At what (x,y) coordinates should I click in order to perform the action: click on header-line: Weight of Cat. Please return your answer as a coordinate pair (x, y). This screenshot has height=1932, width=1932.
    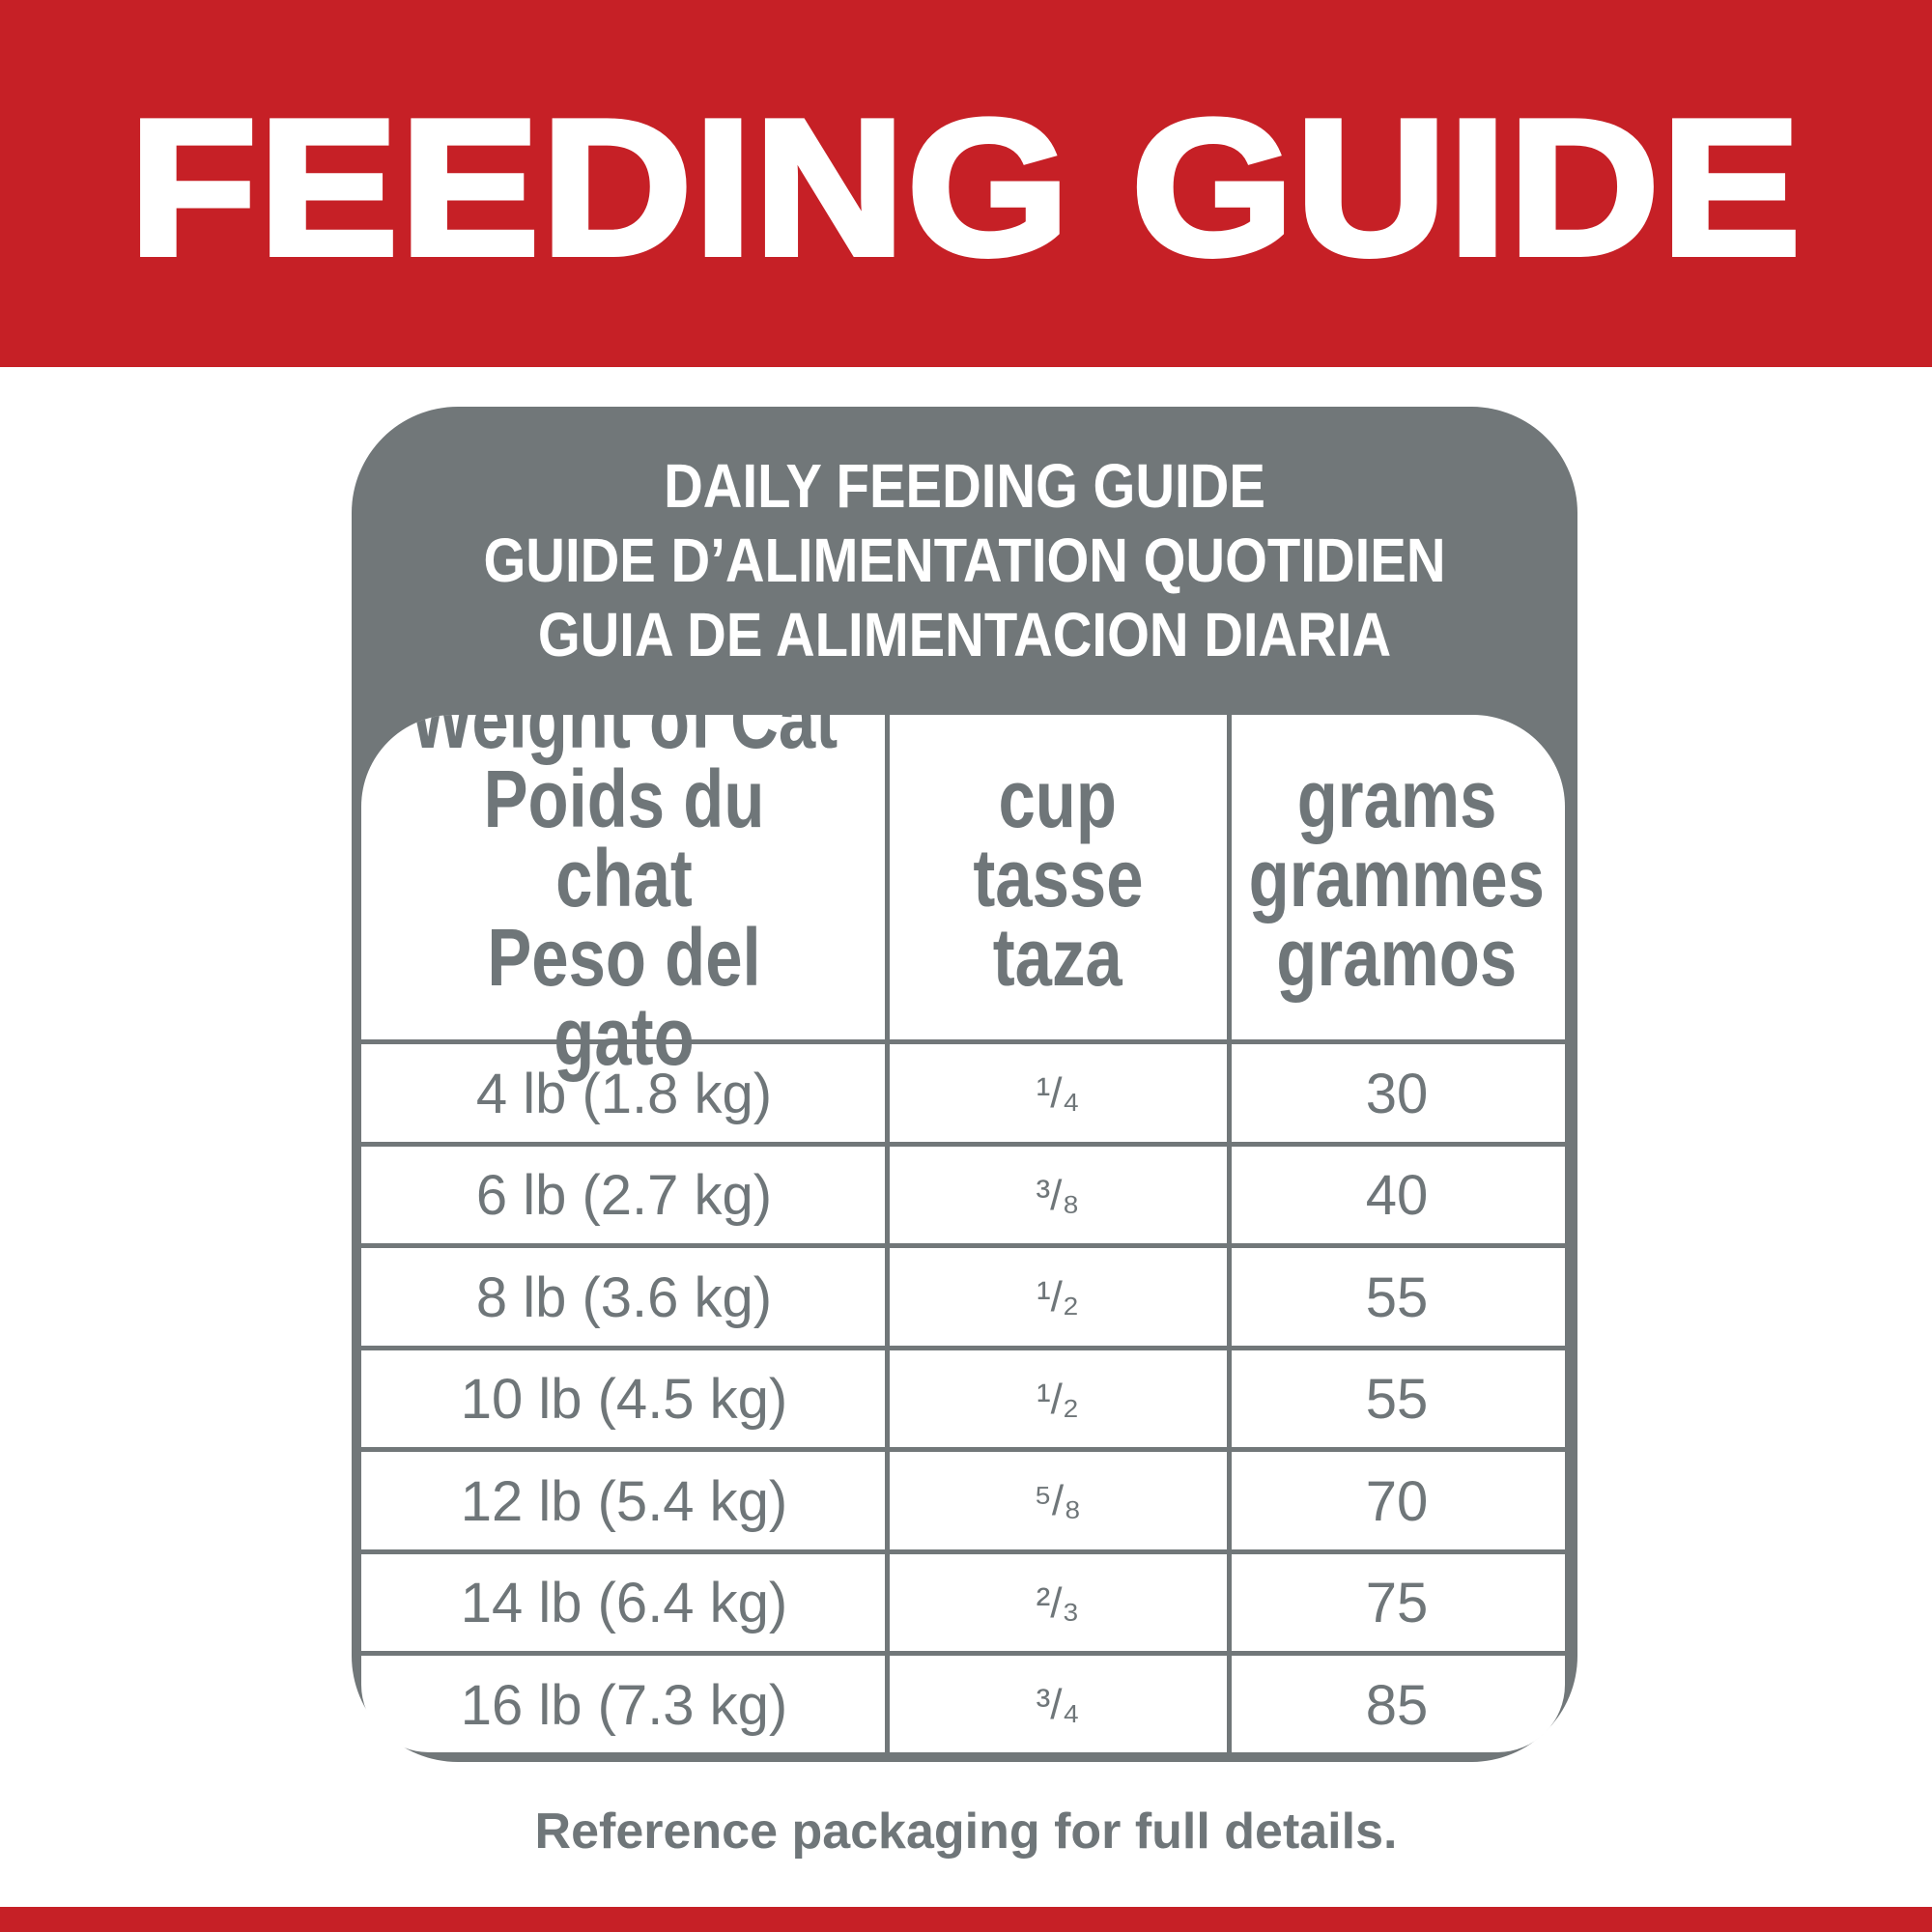
    Looking at the image, I should click on (624, 740).